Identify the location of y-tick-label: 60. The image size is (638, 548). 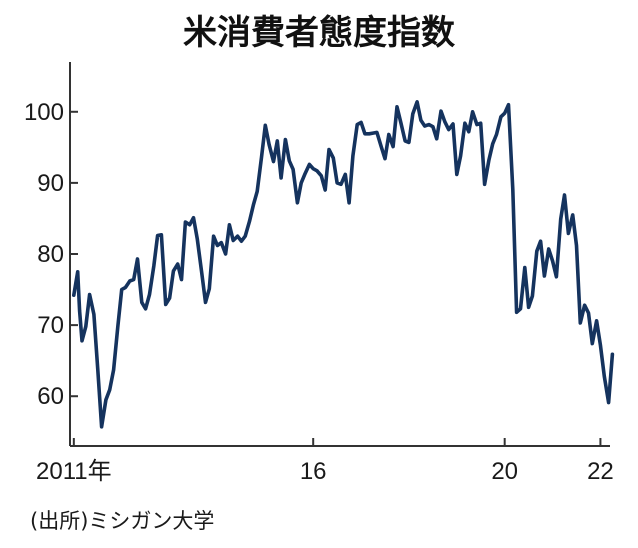
(50, 396).